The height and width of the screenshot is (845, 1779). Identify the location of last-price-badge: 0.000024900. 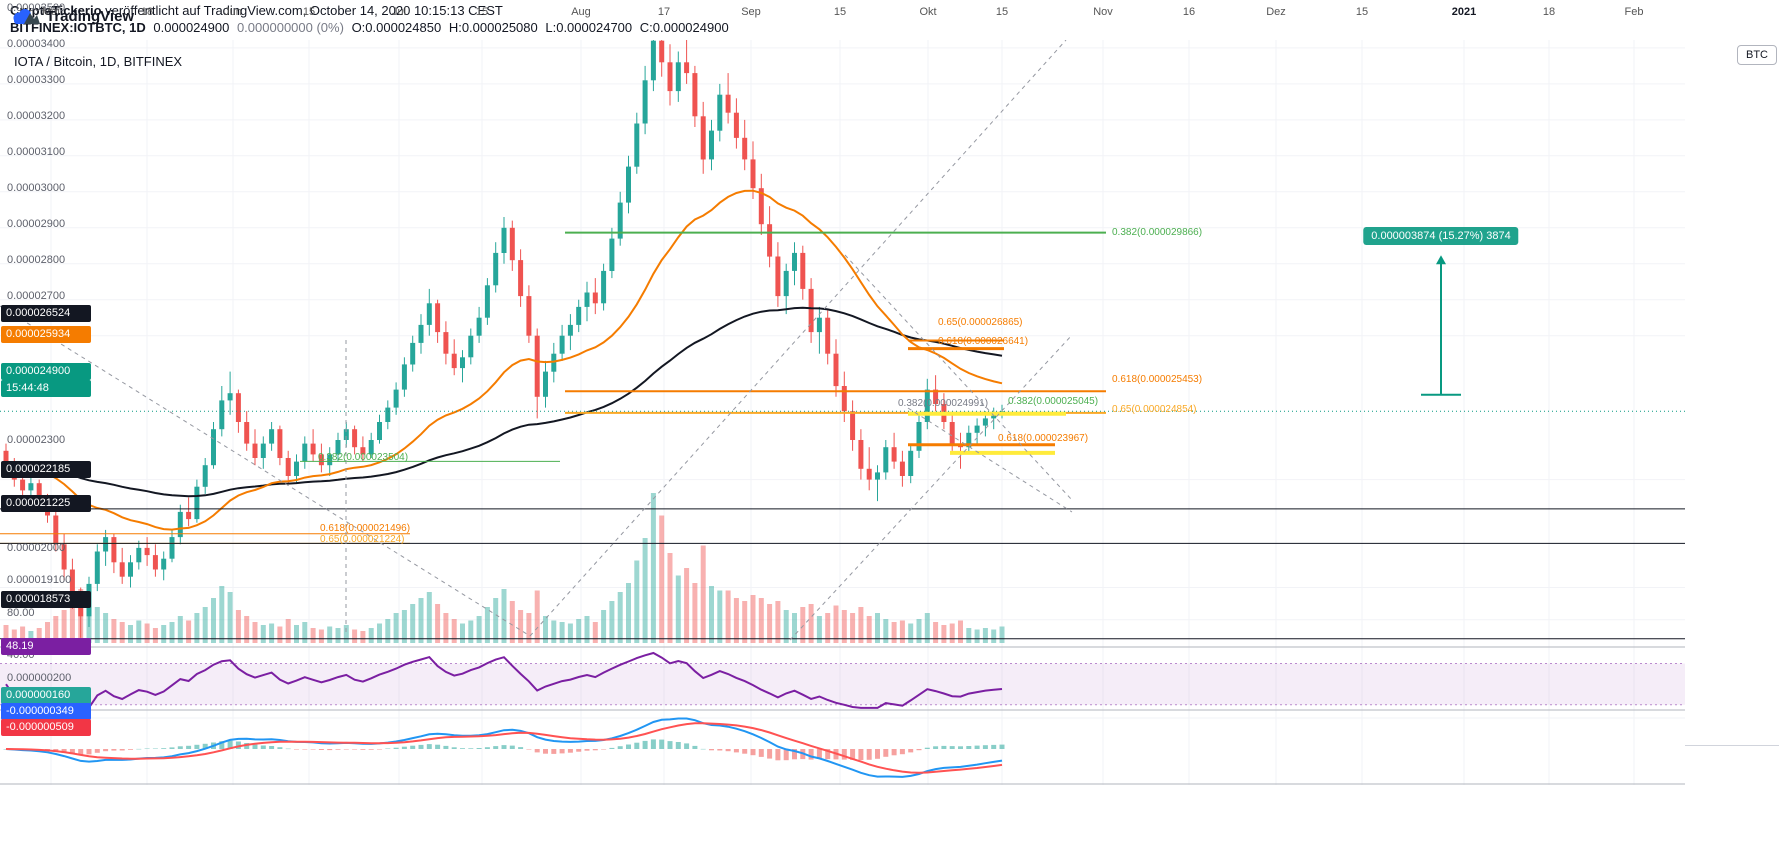
(46, 372).